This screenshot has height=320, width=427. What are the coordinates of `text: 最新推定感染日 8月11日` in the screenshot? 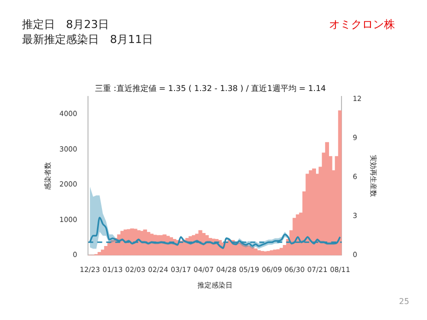 It's located at (87, 39).